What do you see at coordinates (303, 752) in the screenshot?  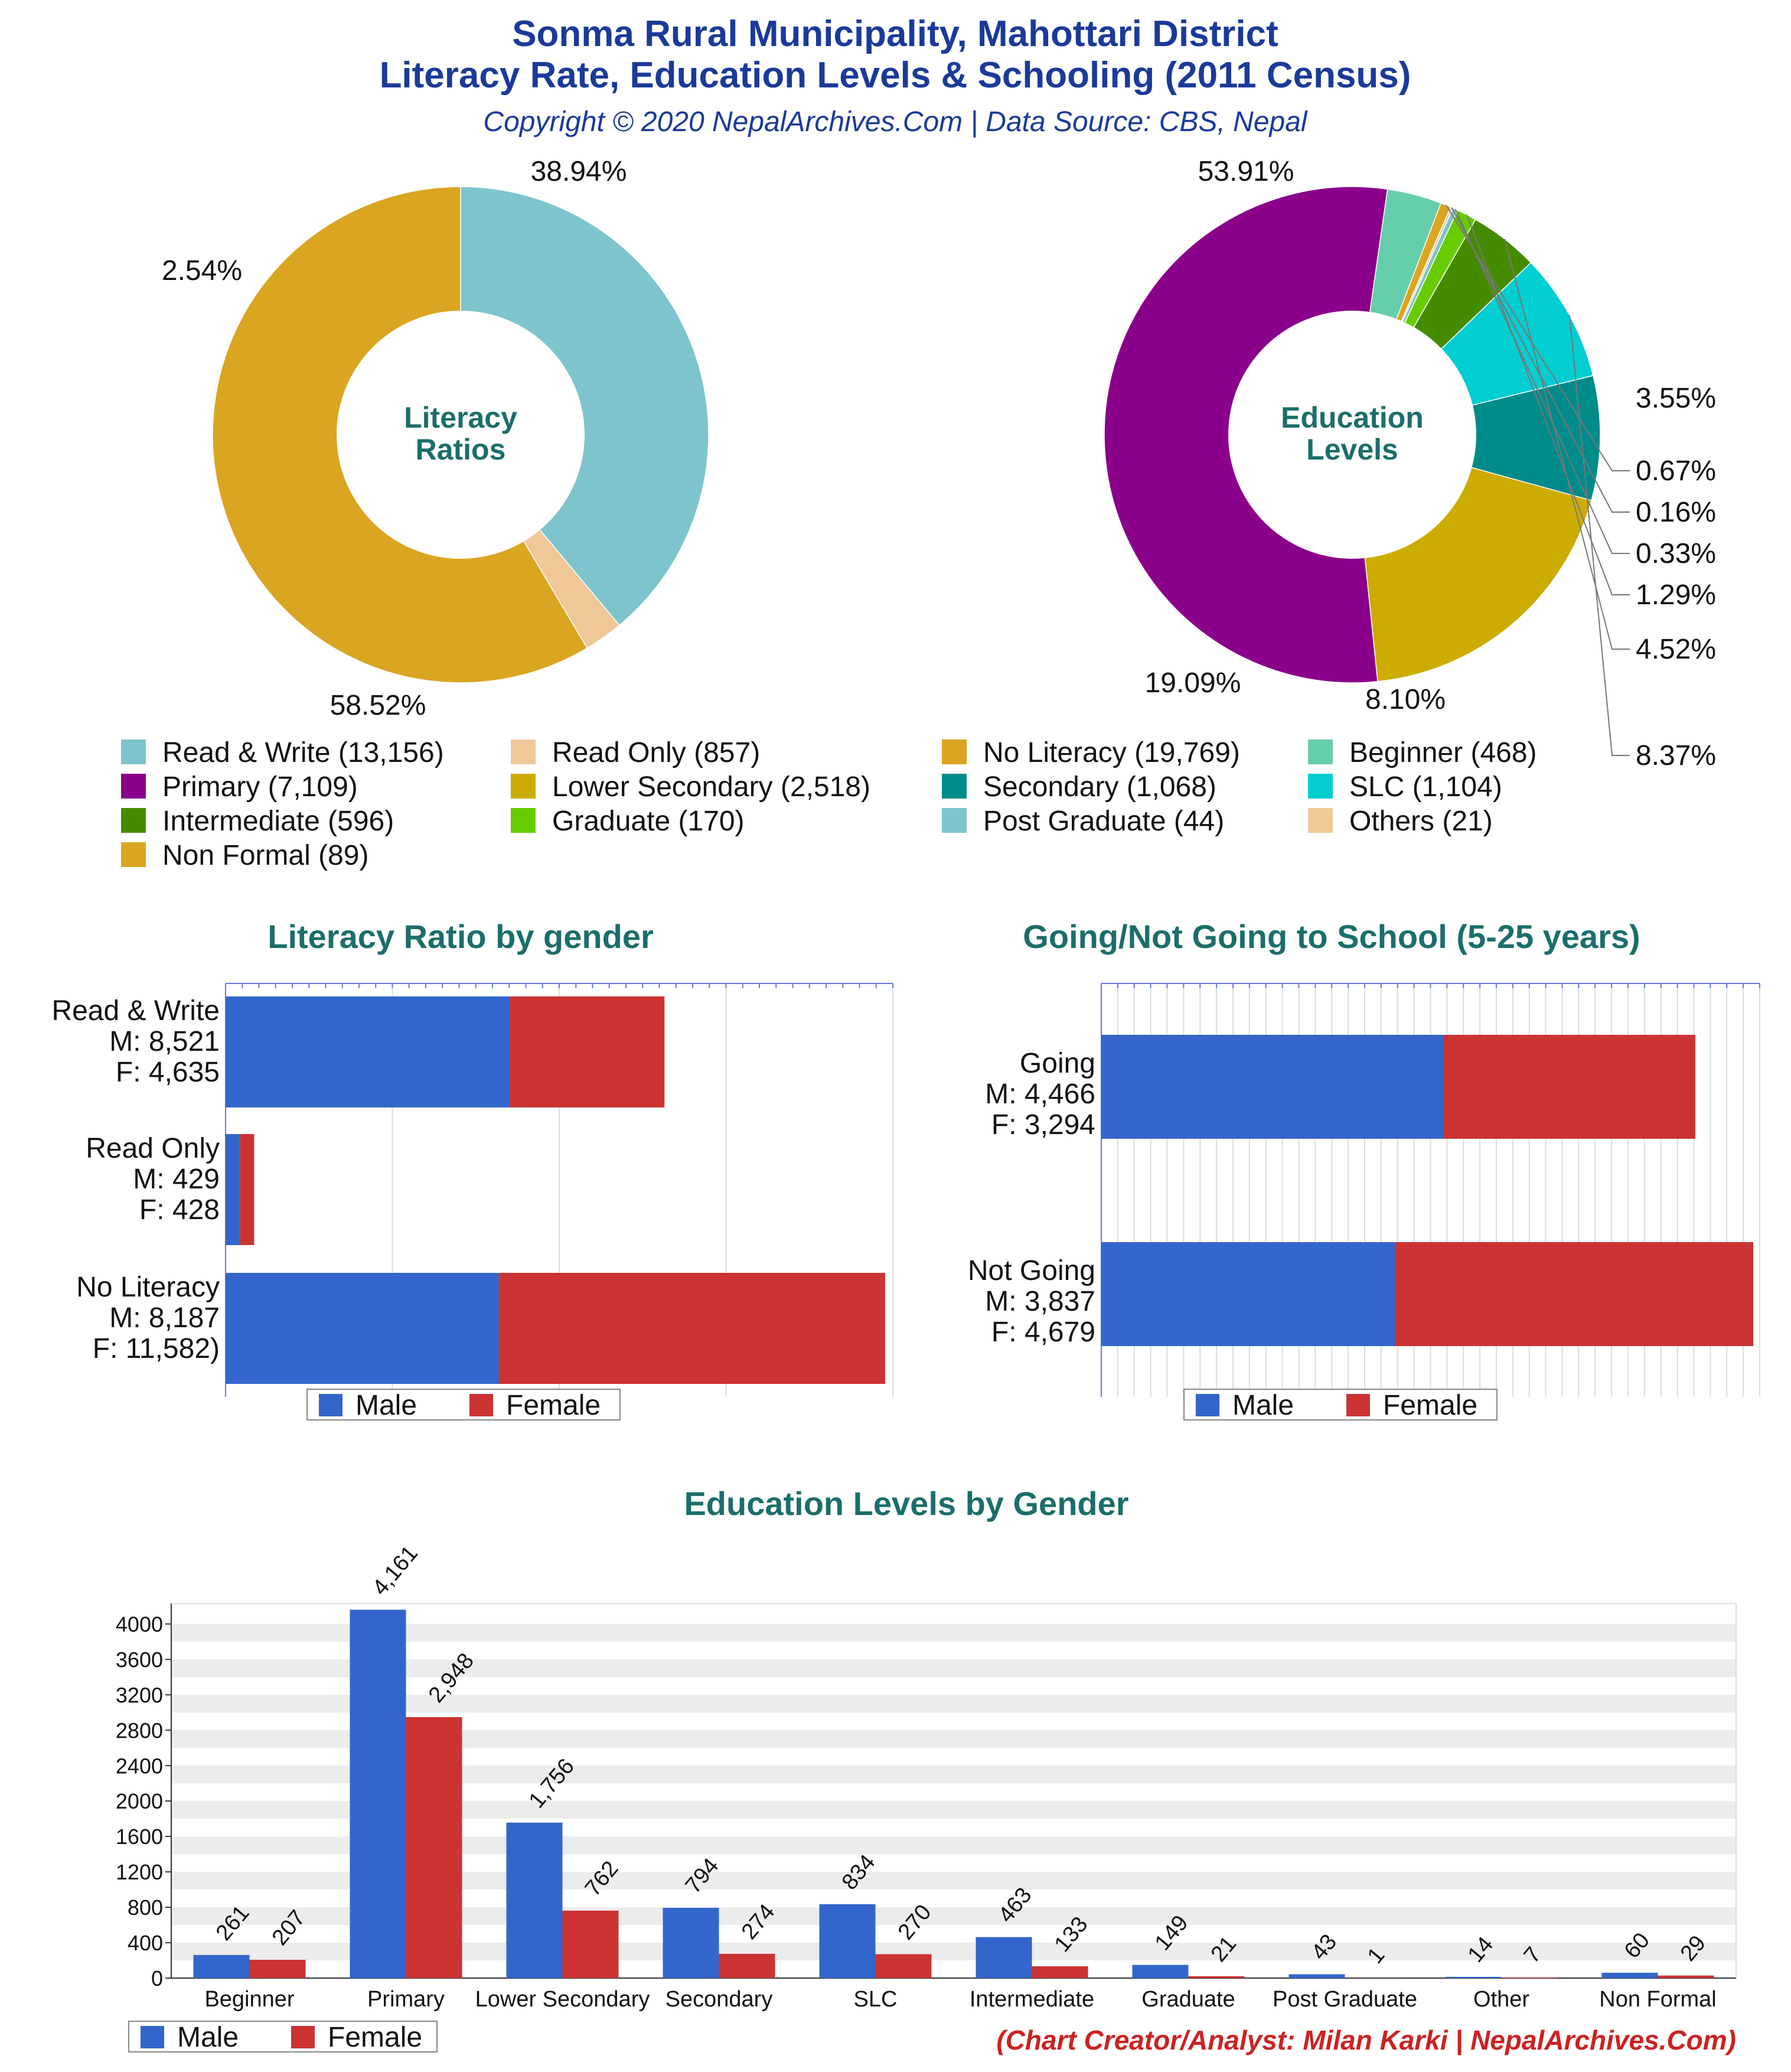 I see `legend-item-read-write-13-156: Read & Write (13,156)` at bounding box center [303, 752].